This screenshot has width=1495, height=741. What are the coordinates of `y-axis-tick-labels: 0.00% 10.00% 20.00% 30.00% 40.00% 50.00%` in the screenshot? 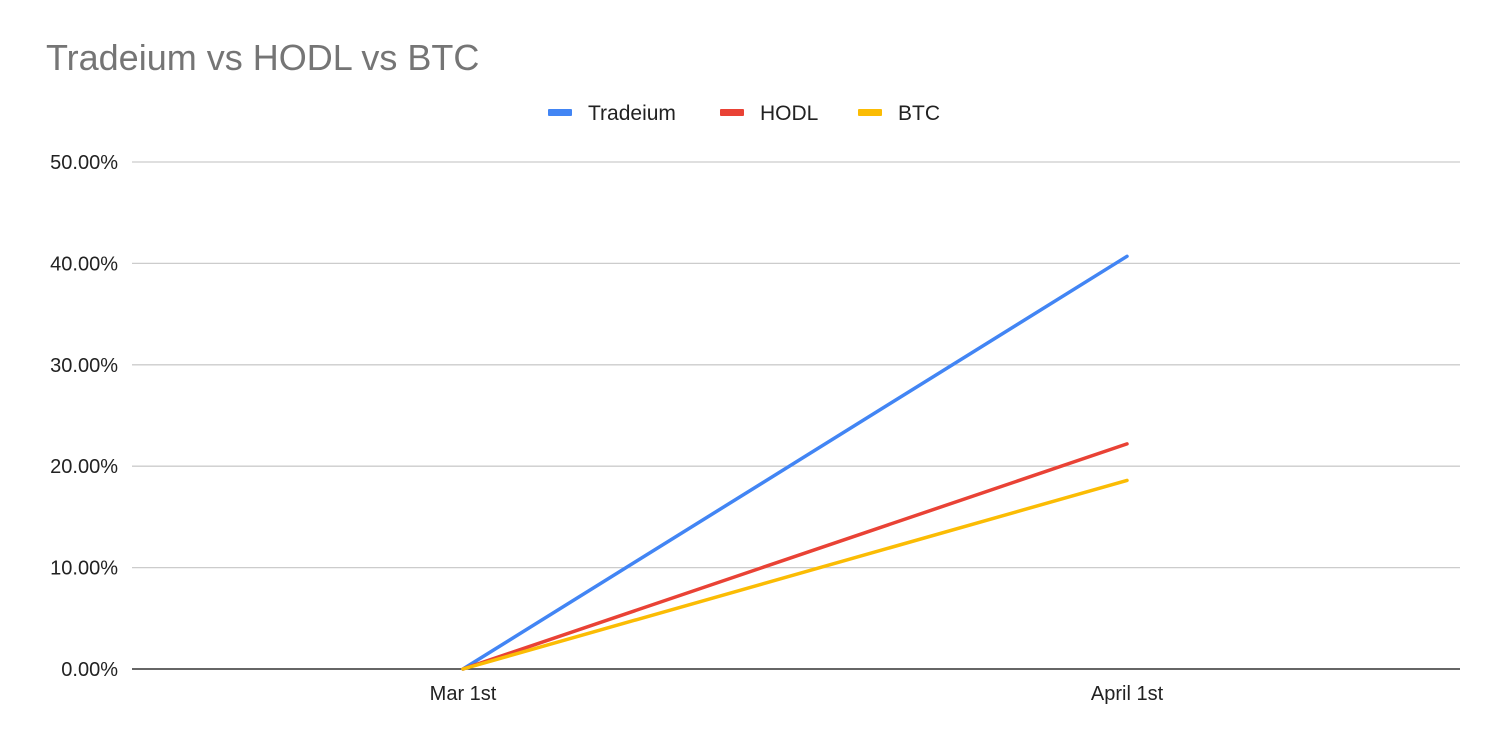 It's located at (84, 416).